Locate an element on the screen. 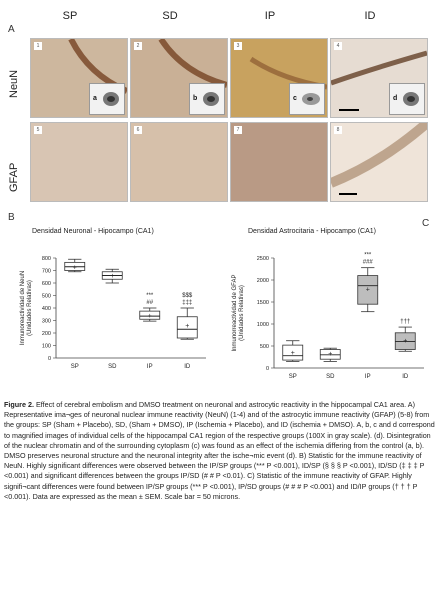  micrograph-gfap-id: 8 is located at coordinates (379, 162).